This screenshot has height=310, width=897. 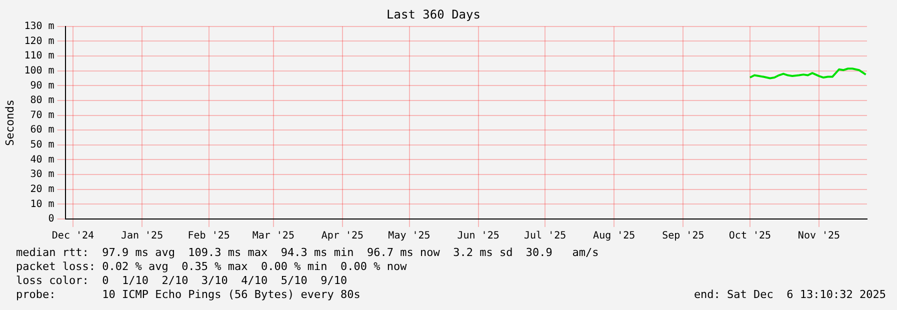 I want to click on x-tick-label: Feb '25, so click(x=209, y=236).